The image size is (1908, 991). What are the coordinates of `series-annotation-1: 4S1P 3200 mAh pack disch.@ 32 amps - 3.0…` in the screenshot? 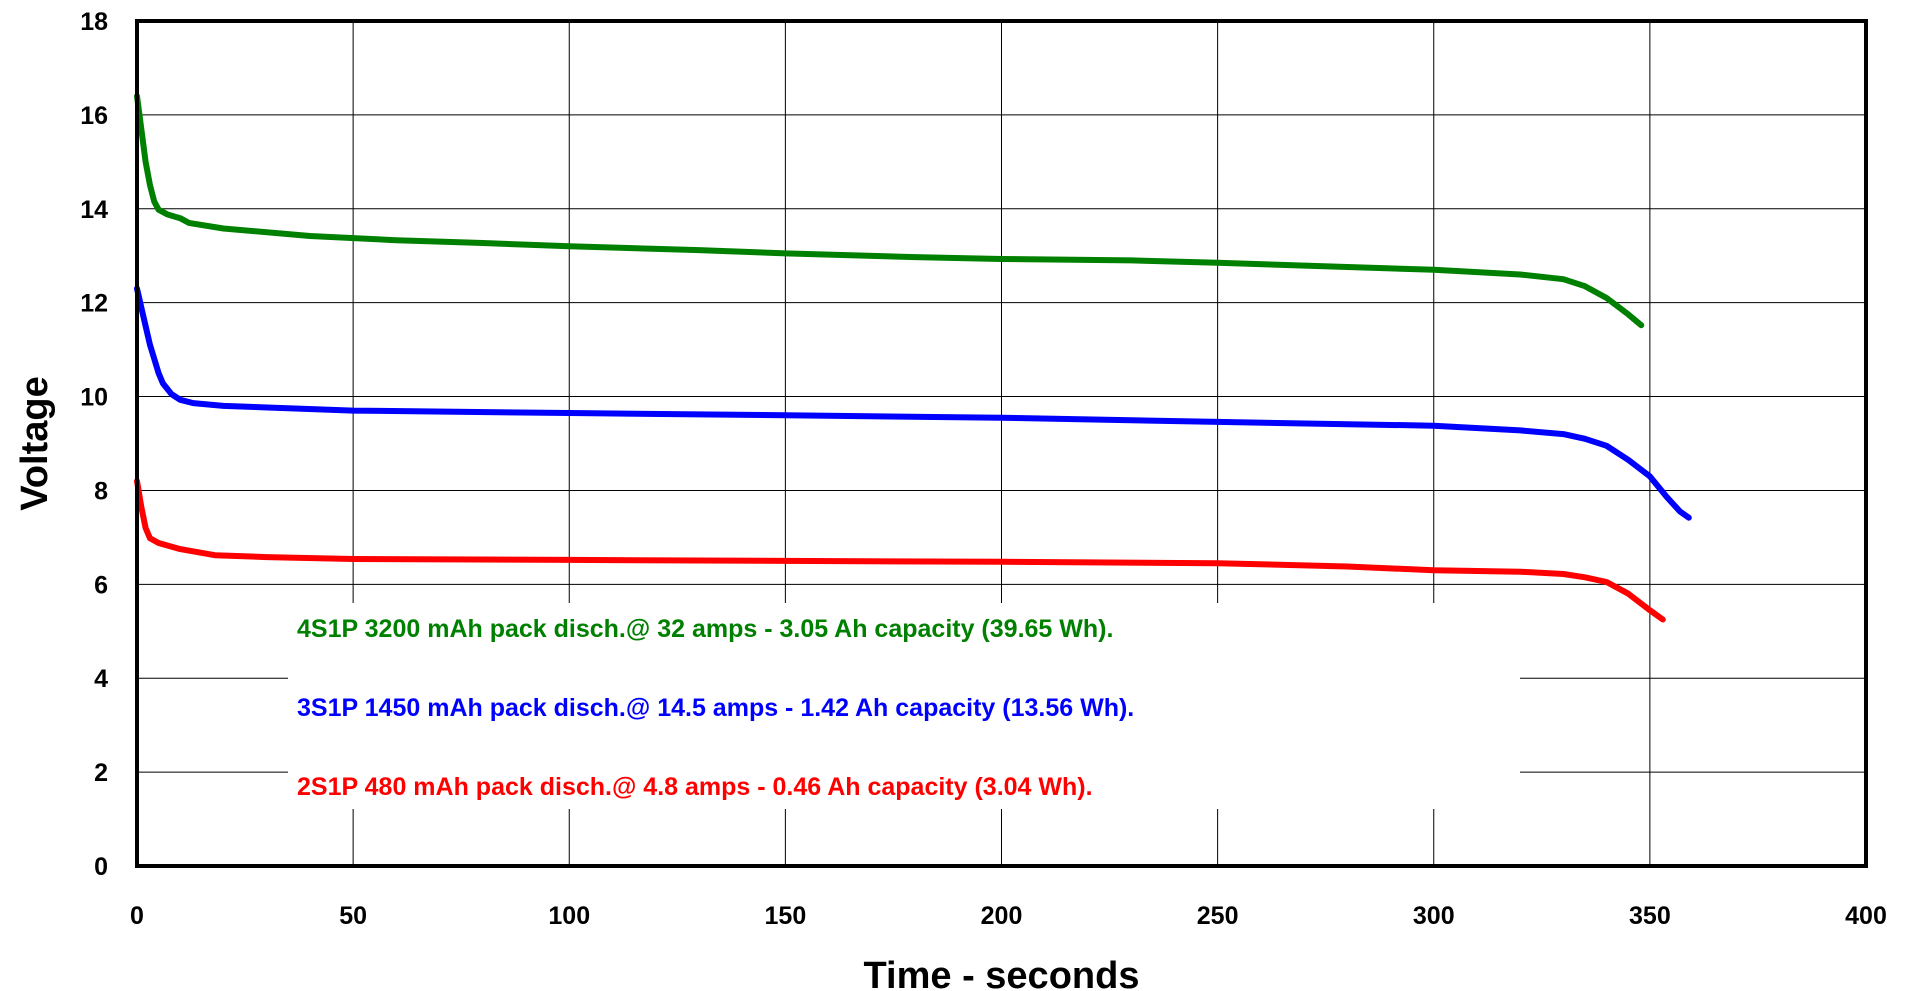 It's located at (705, 629).